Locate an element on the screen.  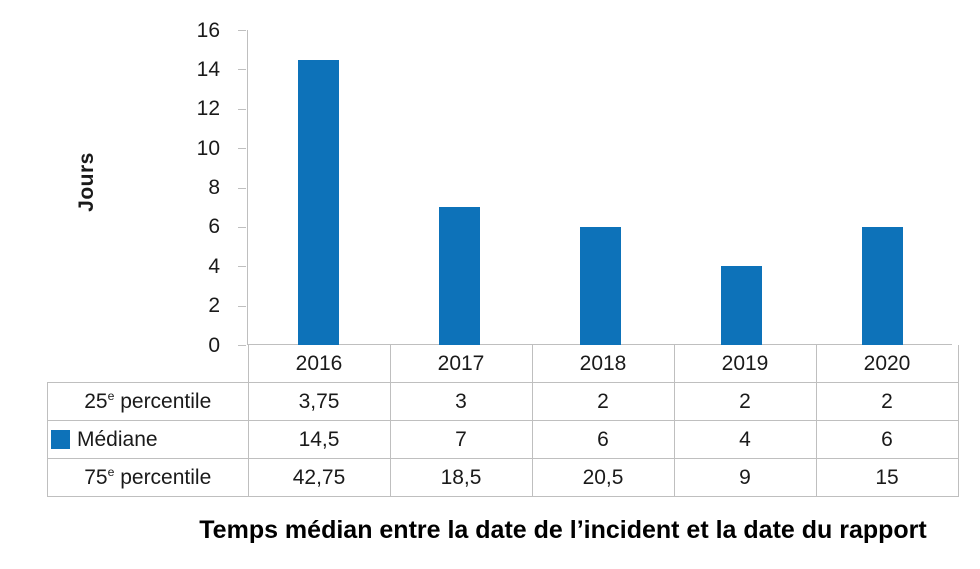
value-cell: 20,5 is located at coordinates (603, 477).